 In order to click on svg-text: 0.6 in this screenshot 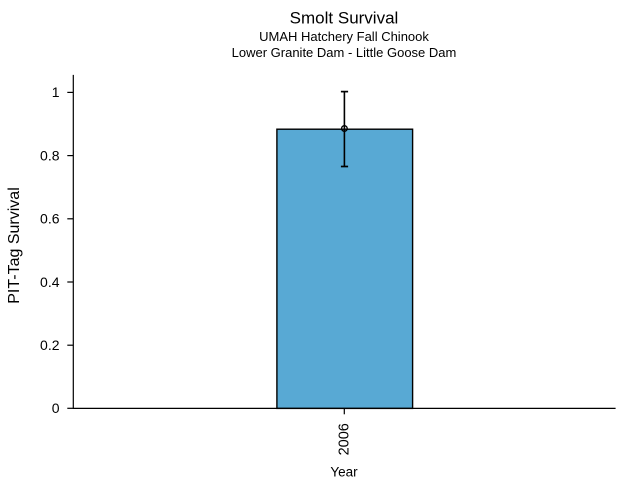, I will do `click(50, 219)`.